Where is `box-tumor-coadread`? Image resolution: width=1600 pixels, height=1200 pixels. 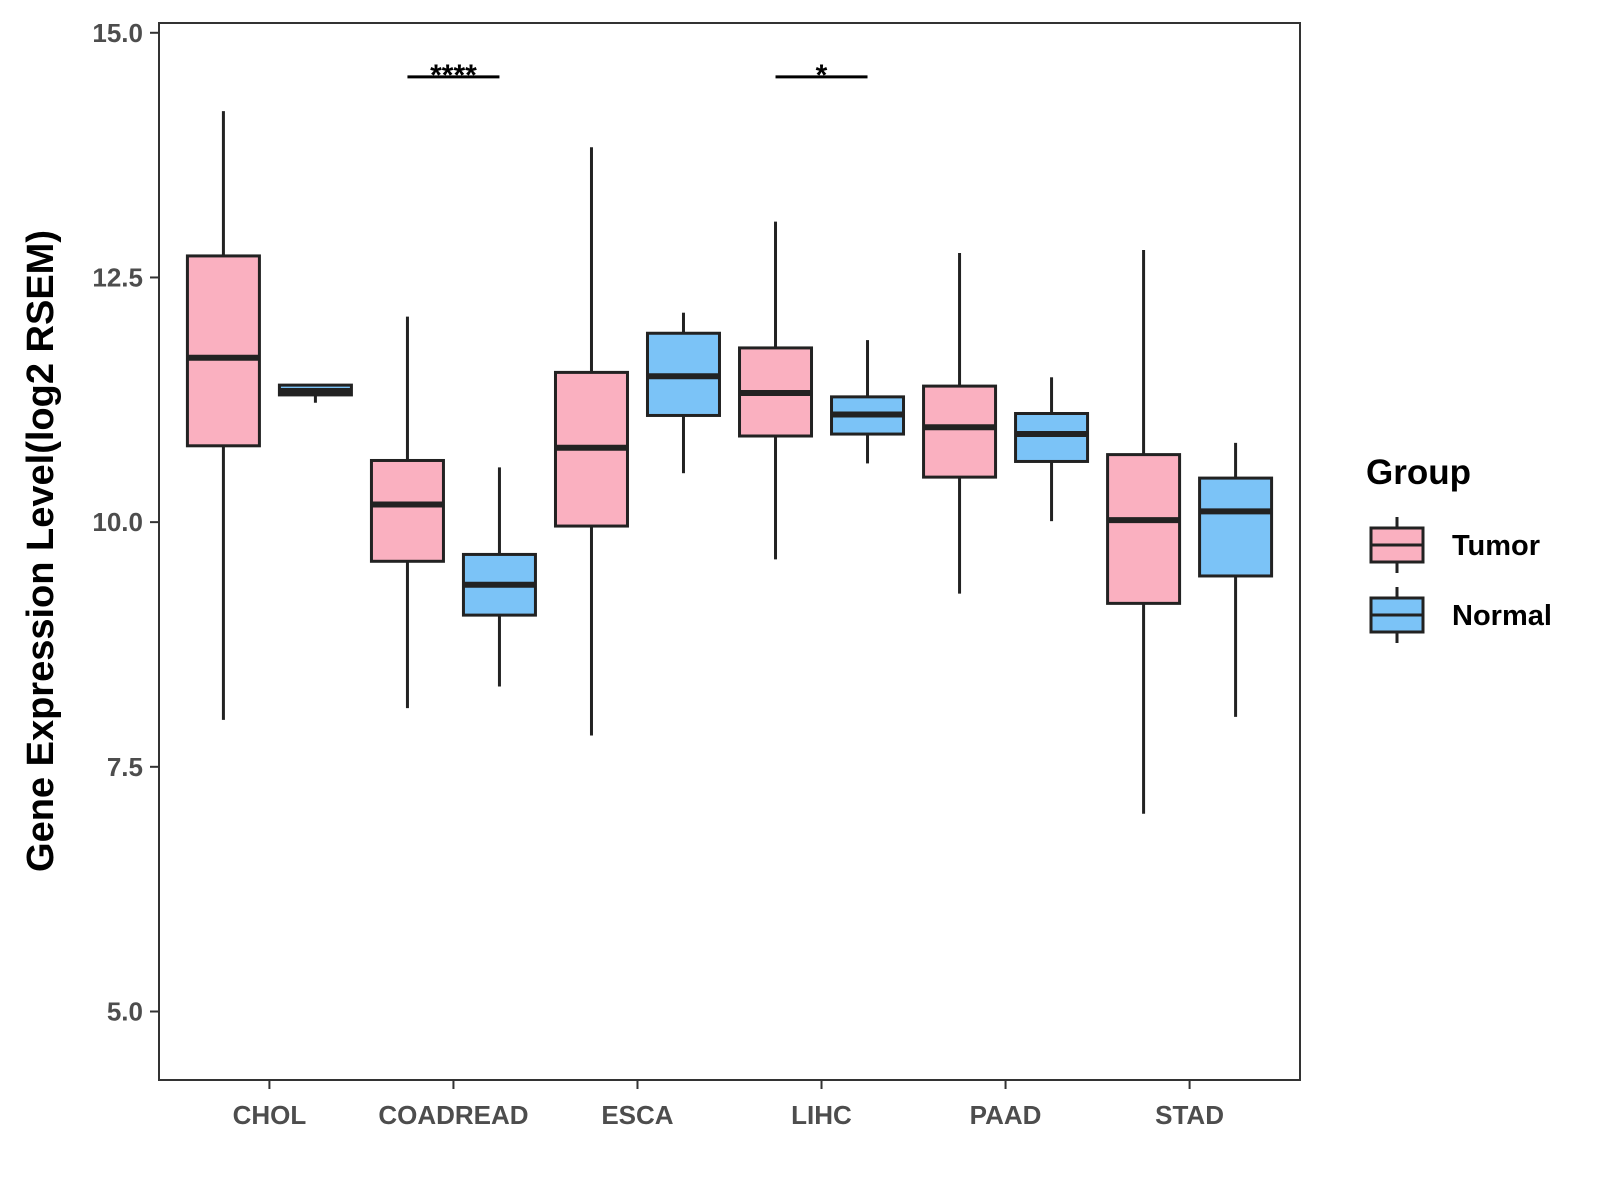 box-tumor-coadread is located at coordinates (407, 512).